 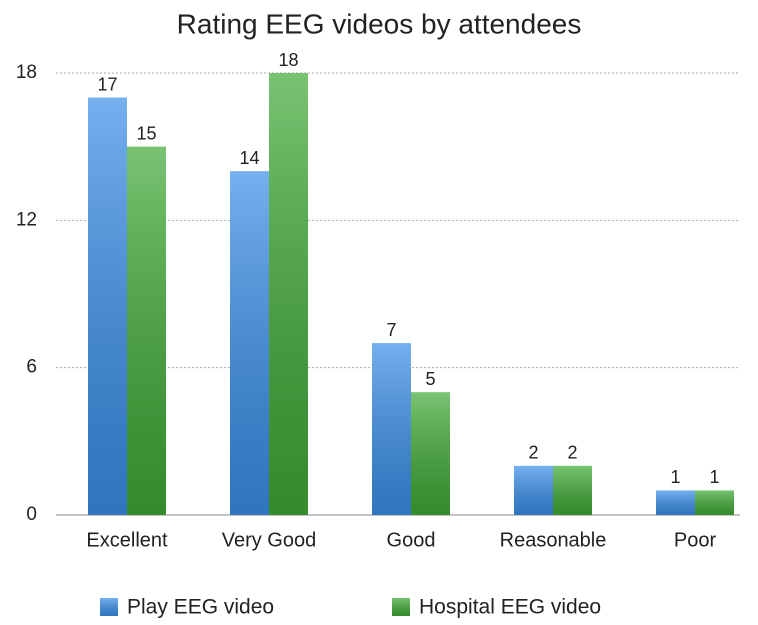 What do you see at coordinates (26, 72) in the screenshot?
I see `y-tick-label: 18` at bounding box center [26, 72].